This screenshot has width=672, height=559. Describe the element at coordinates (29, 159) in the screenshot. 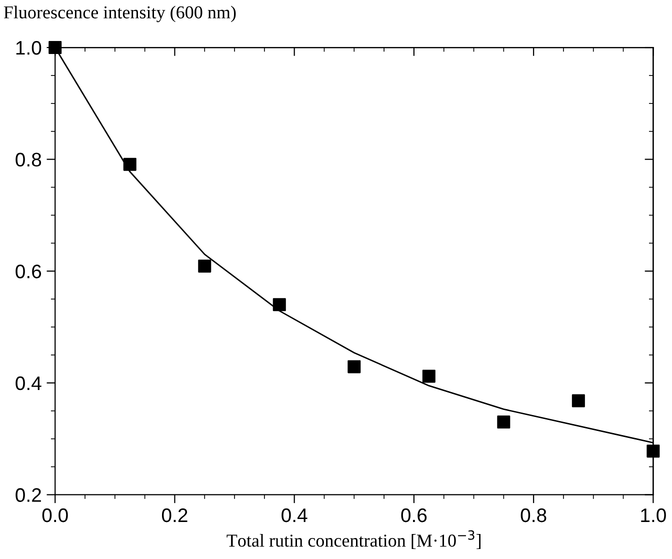

I see `y-tick-label: 0.8` at that location.